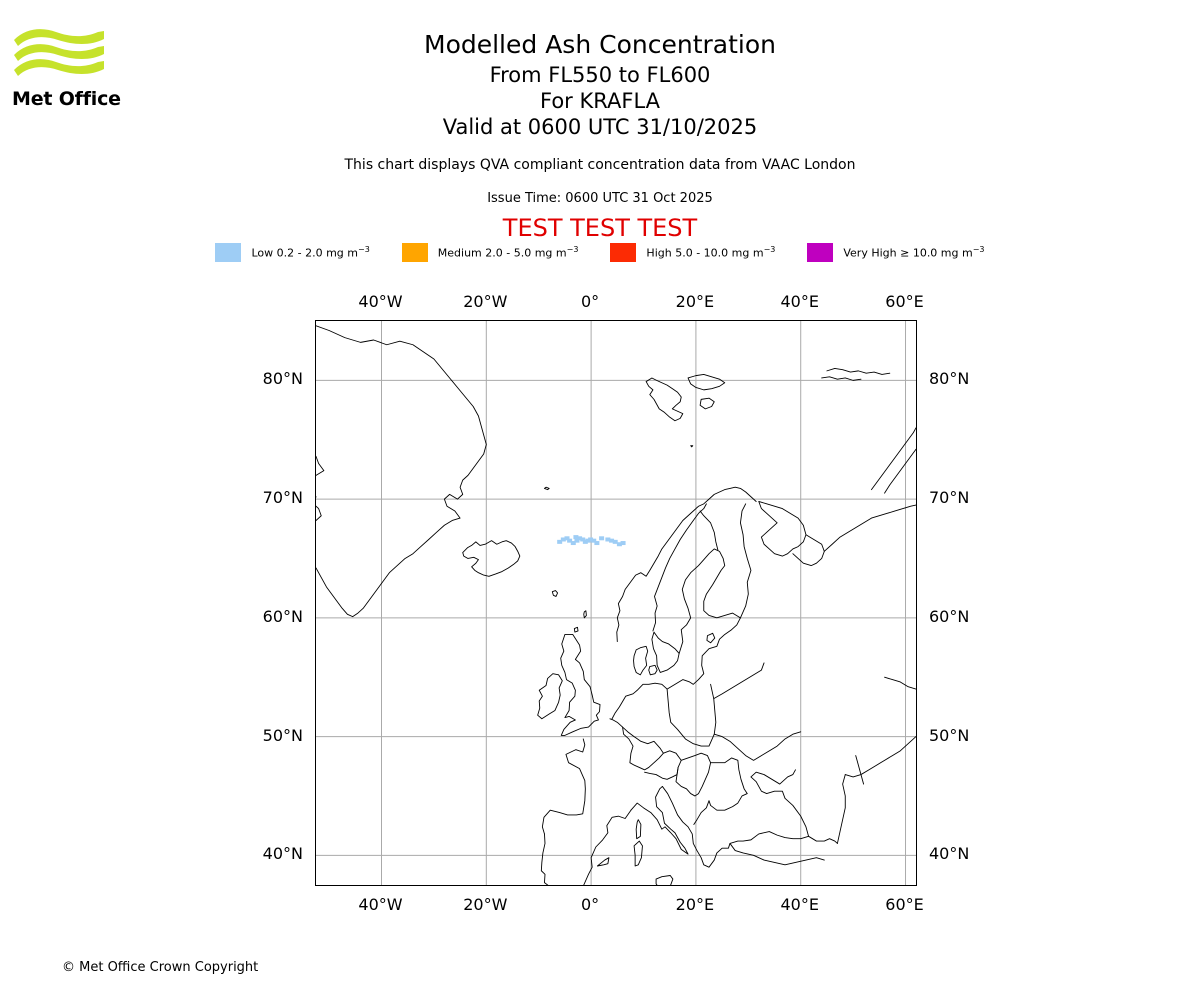 The width and height of the screenshot is (1200, 1000). I want to click on met-office-logo, so click(67, 69).